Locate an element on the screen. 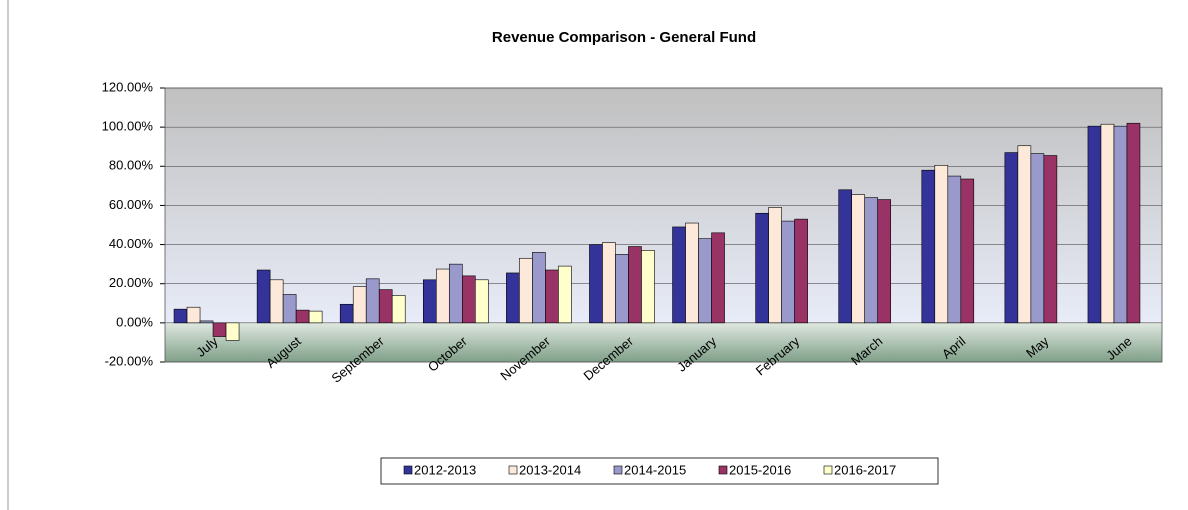  y-tick-label: 40.00% is located at coordinates (131, 243).